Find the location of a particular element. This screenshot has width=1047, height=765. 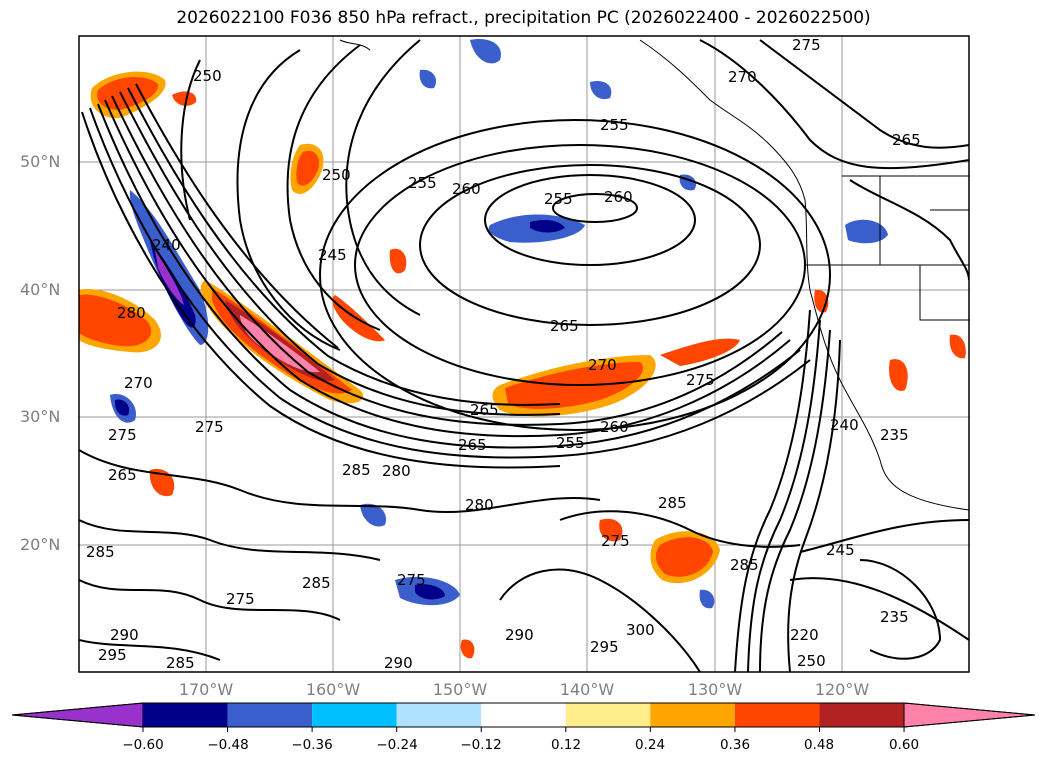

colorbar-tick-label: 0.48 is located at coordinates (819, 745).